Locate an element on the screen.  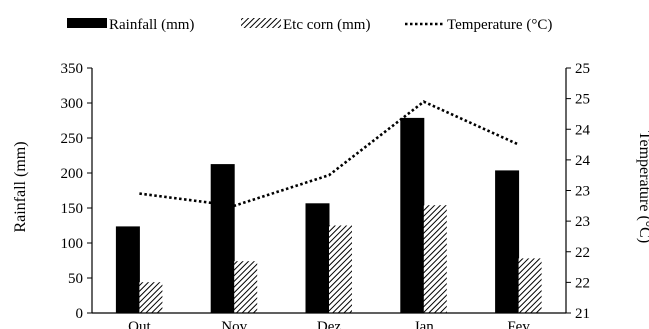
left-tick-label: 0 is located at coordinates (80, 314).